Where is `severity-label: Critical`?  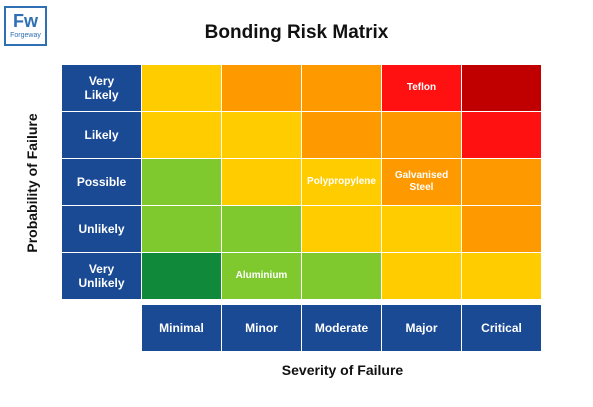
severity-label: Critical is located at coordinates (501, 328).